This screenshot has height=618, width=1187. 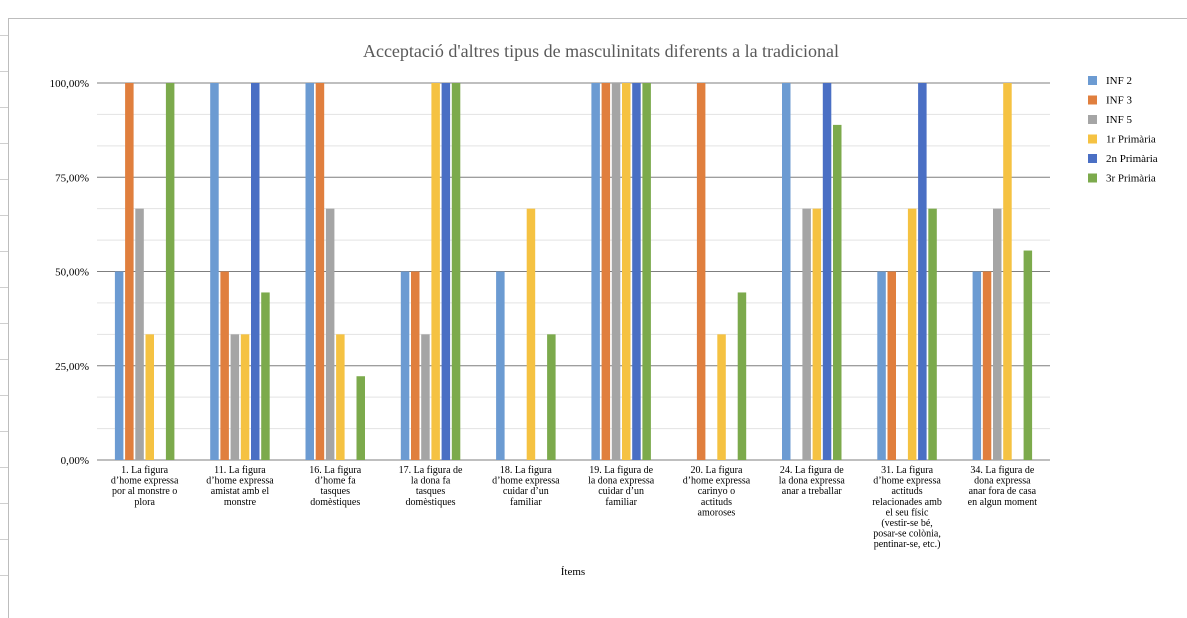 I want to click on y-axis-labels: 0,00% 25,00% 50,00% 75,00% 100,00%, so click(x=69, y=272).